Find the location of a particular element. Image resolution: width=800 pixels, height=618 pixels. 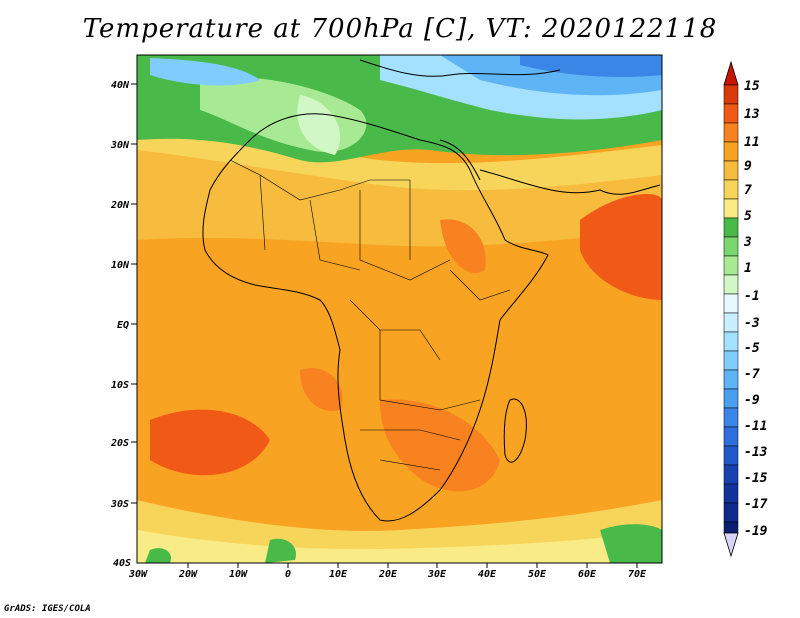

colorbar-label: 9 is located at coordinates (748, 166).